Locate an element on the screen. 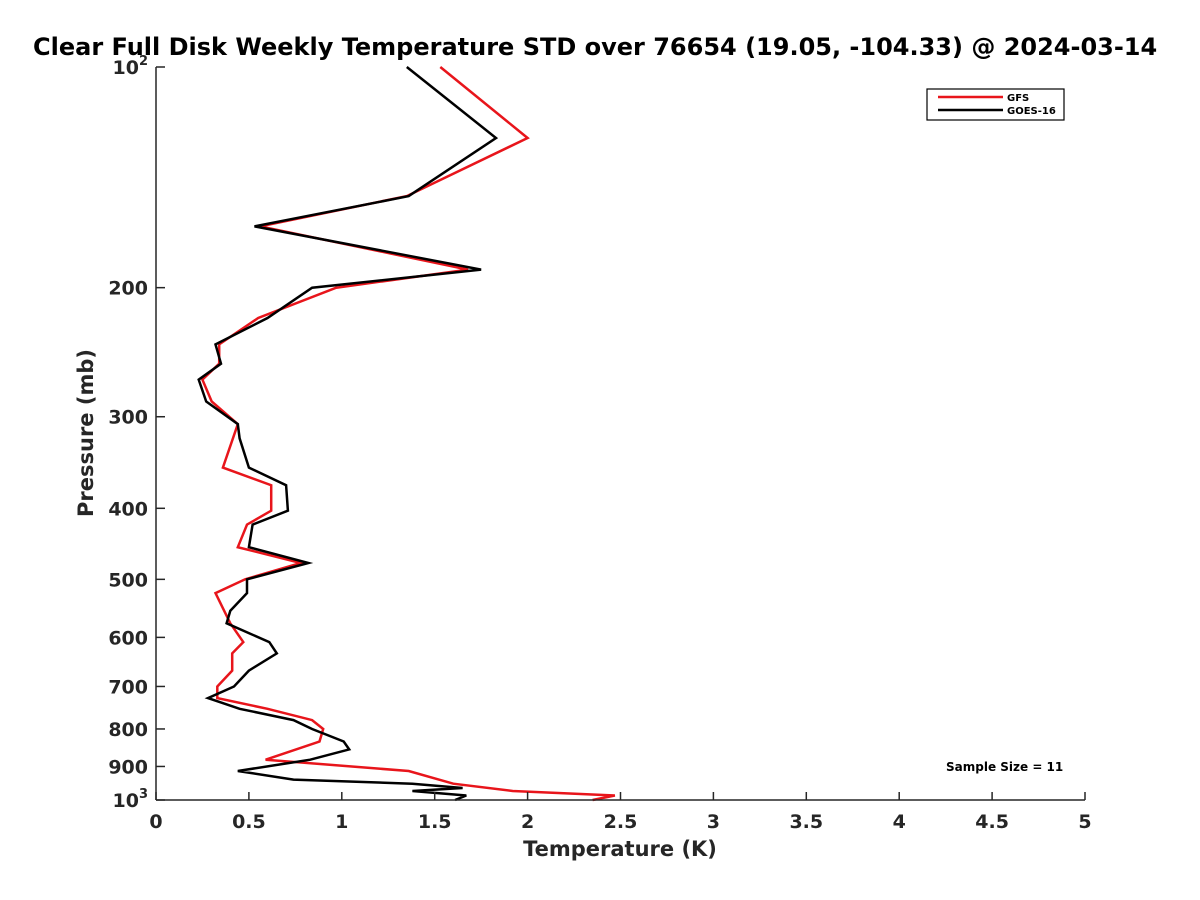 The image size is (1200, 900). y-tick-label: 900 is located at coordinates (128, 767).